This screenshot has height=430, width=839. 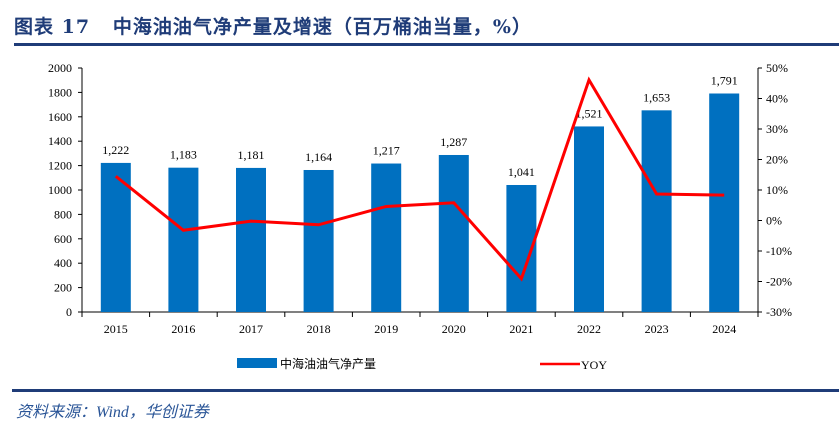 What do you see at coordinates (724, 329) in the screenshot?
I see `x-tick-label: 2024` at bounding box center [724, 329].